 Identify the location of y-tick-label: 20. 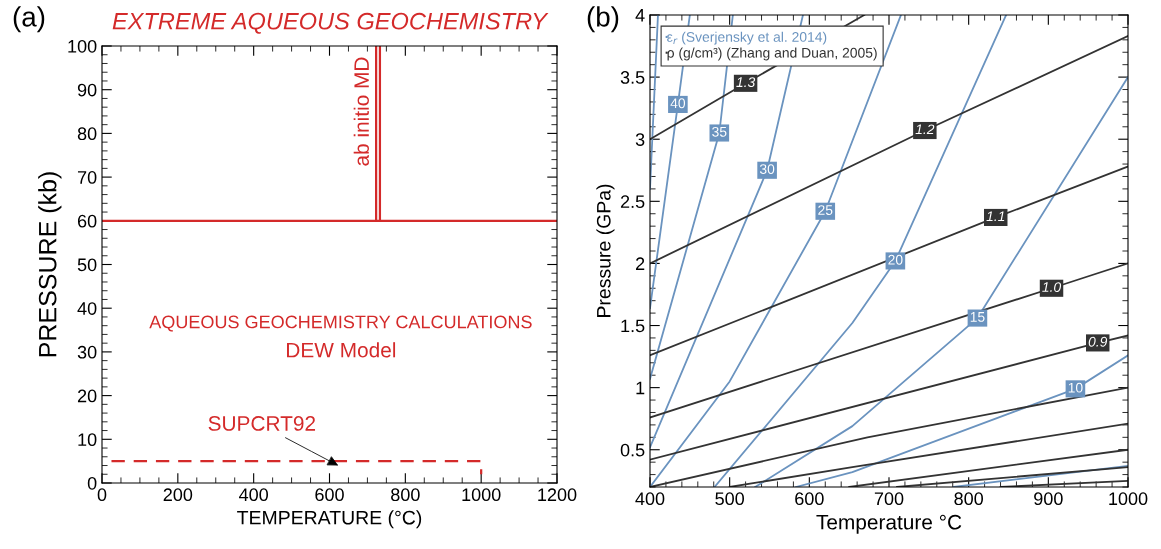
(87, 396).